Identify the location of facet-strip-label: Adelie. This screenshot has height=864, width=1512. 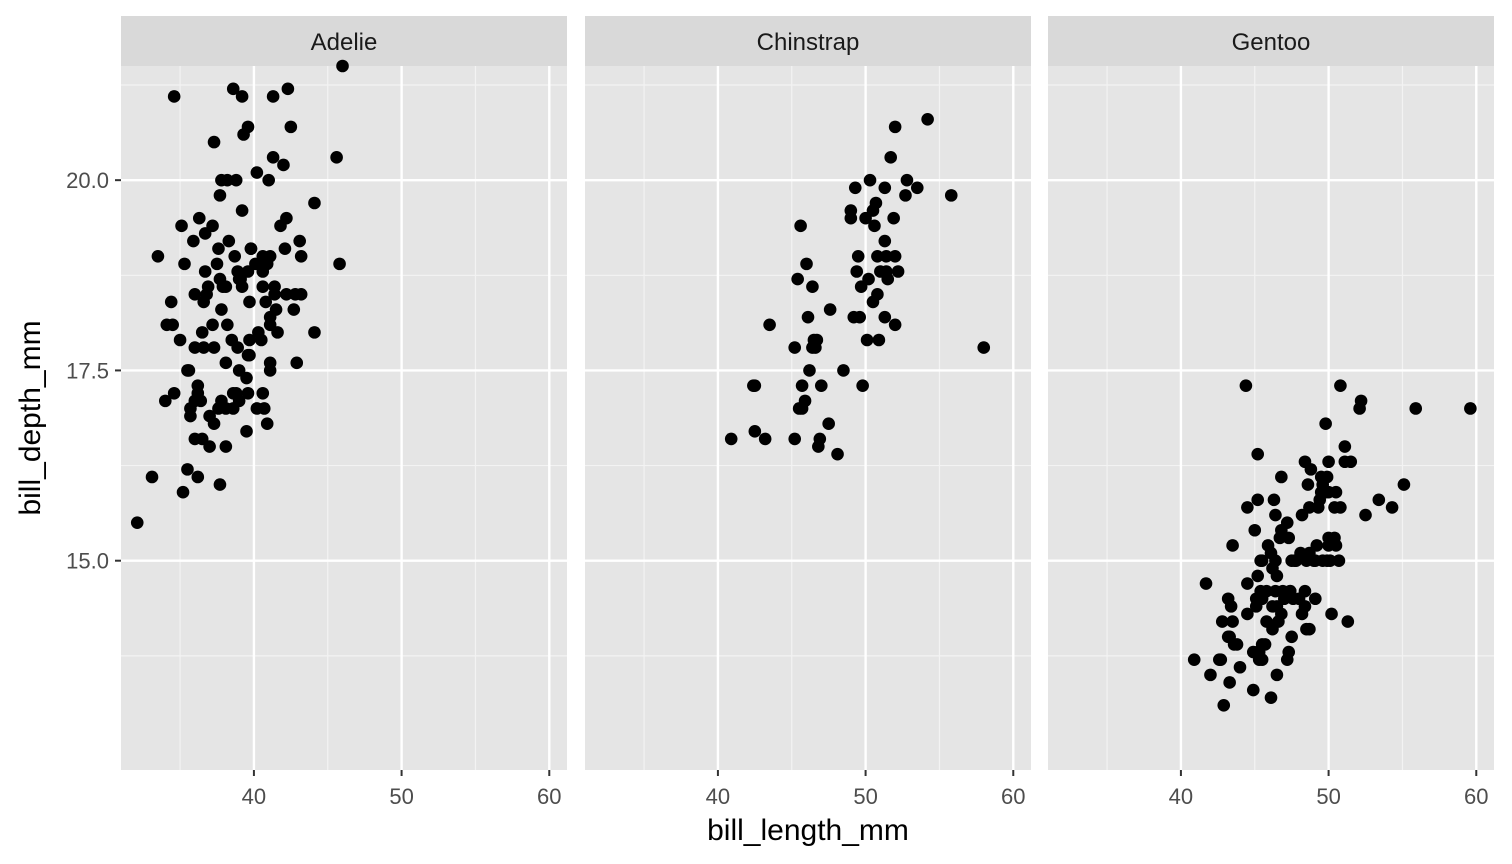
(344, 42).